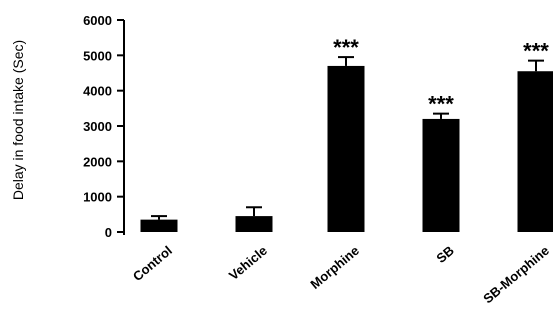 The width and height of the screenshot is (553, 331). I want to click on y-tick-label: 1000, so click(97, 197).